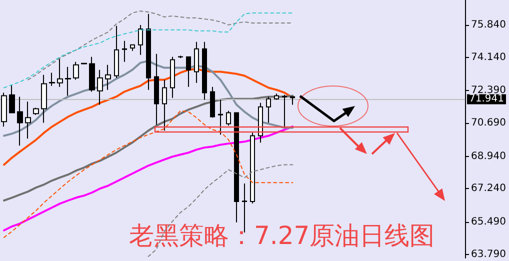  What do you see at coordinates (488, 24) in the screenshot?
I see `y-tick-label: 75.840` at bounding box center [488, 24].